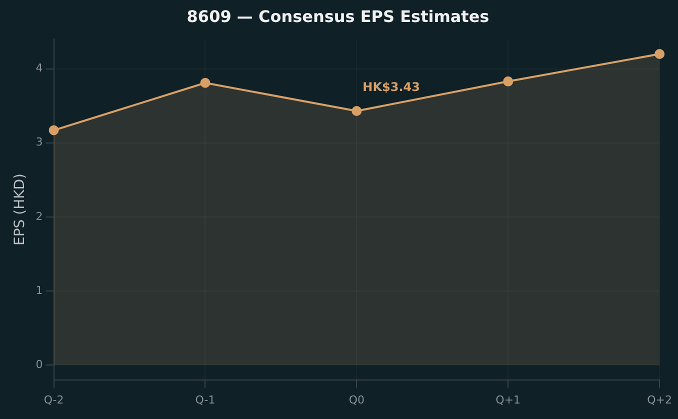  I want to click on x-tick-label: Q+1, so click(508, 399).